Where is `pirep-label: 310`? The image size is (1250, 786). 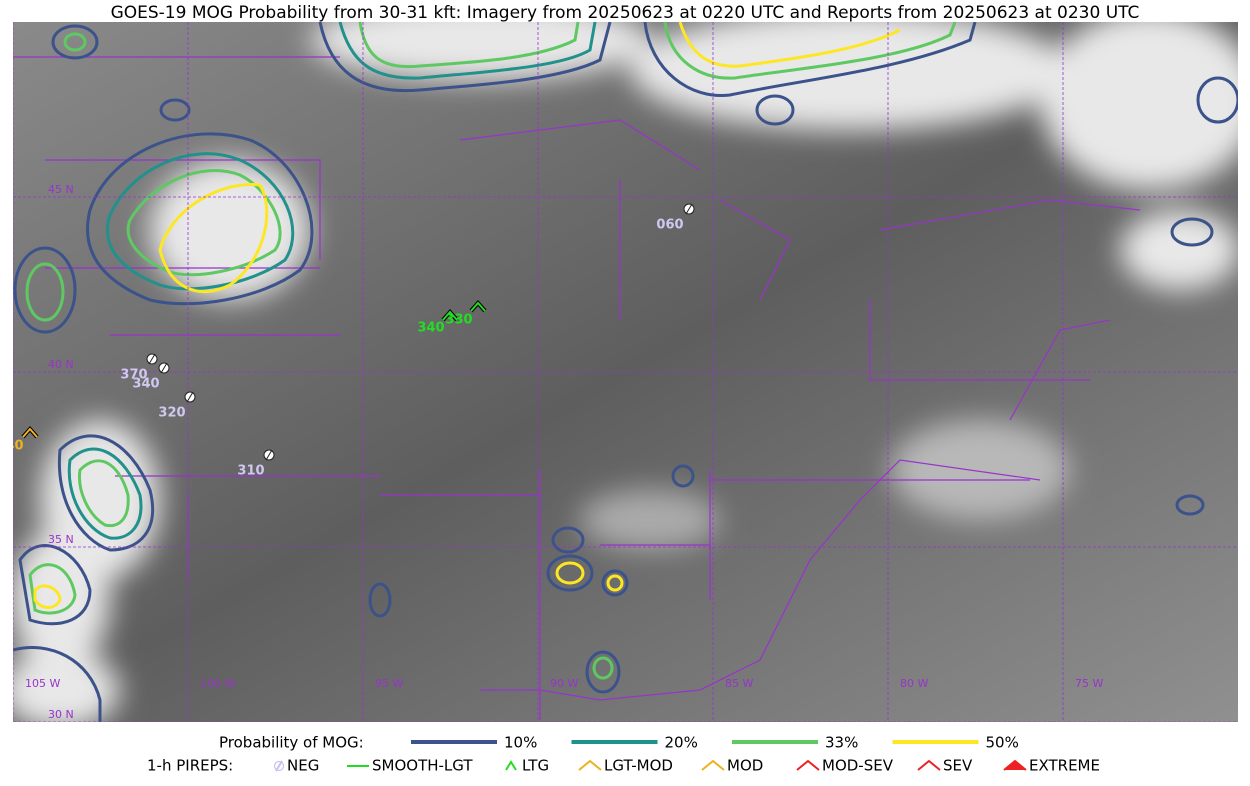
pirep-label: 310 is located at coordinates (250, 471).